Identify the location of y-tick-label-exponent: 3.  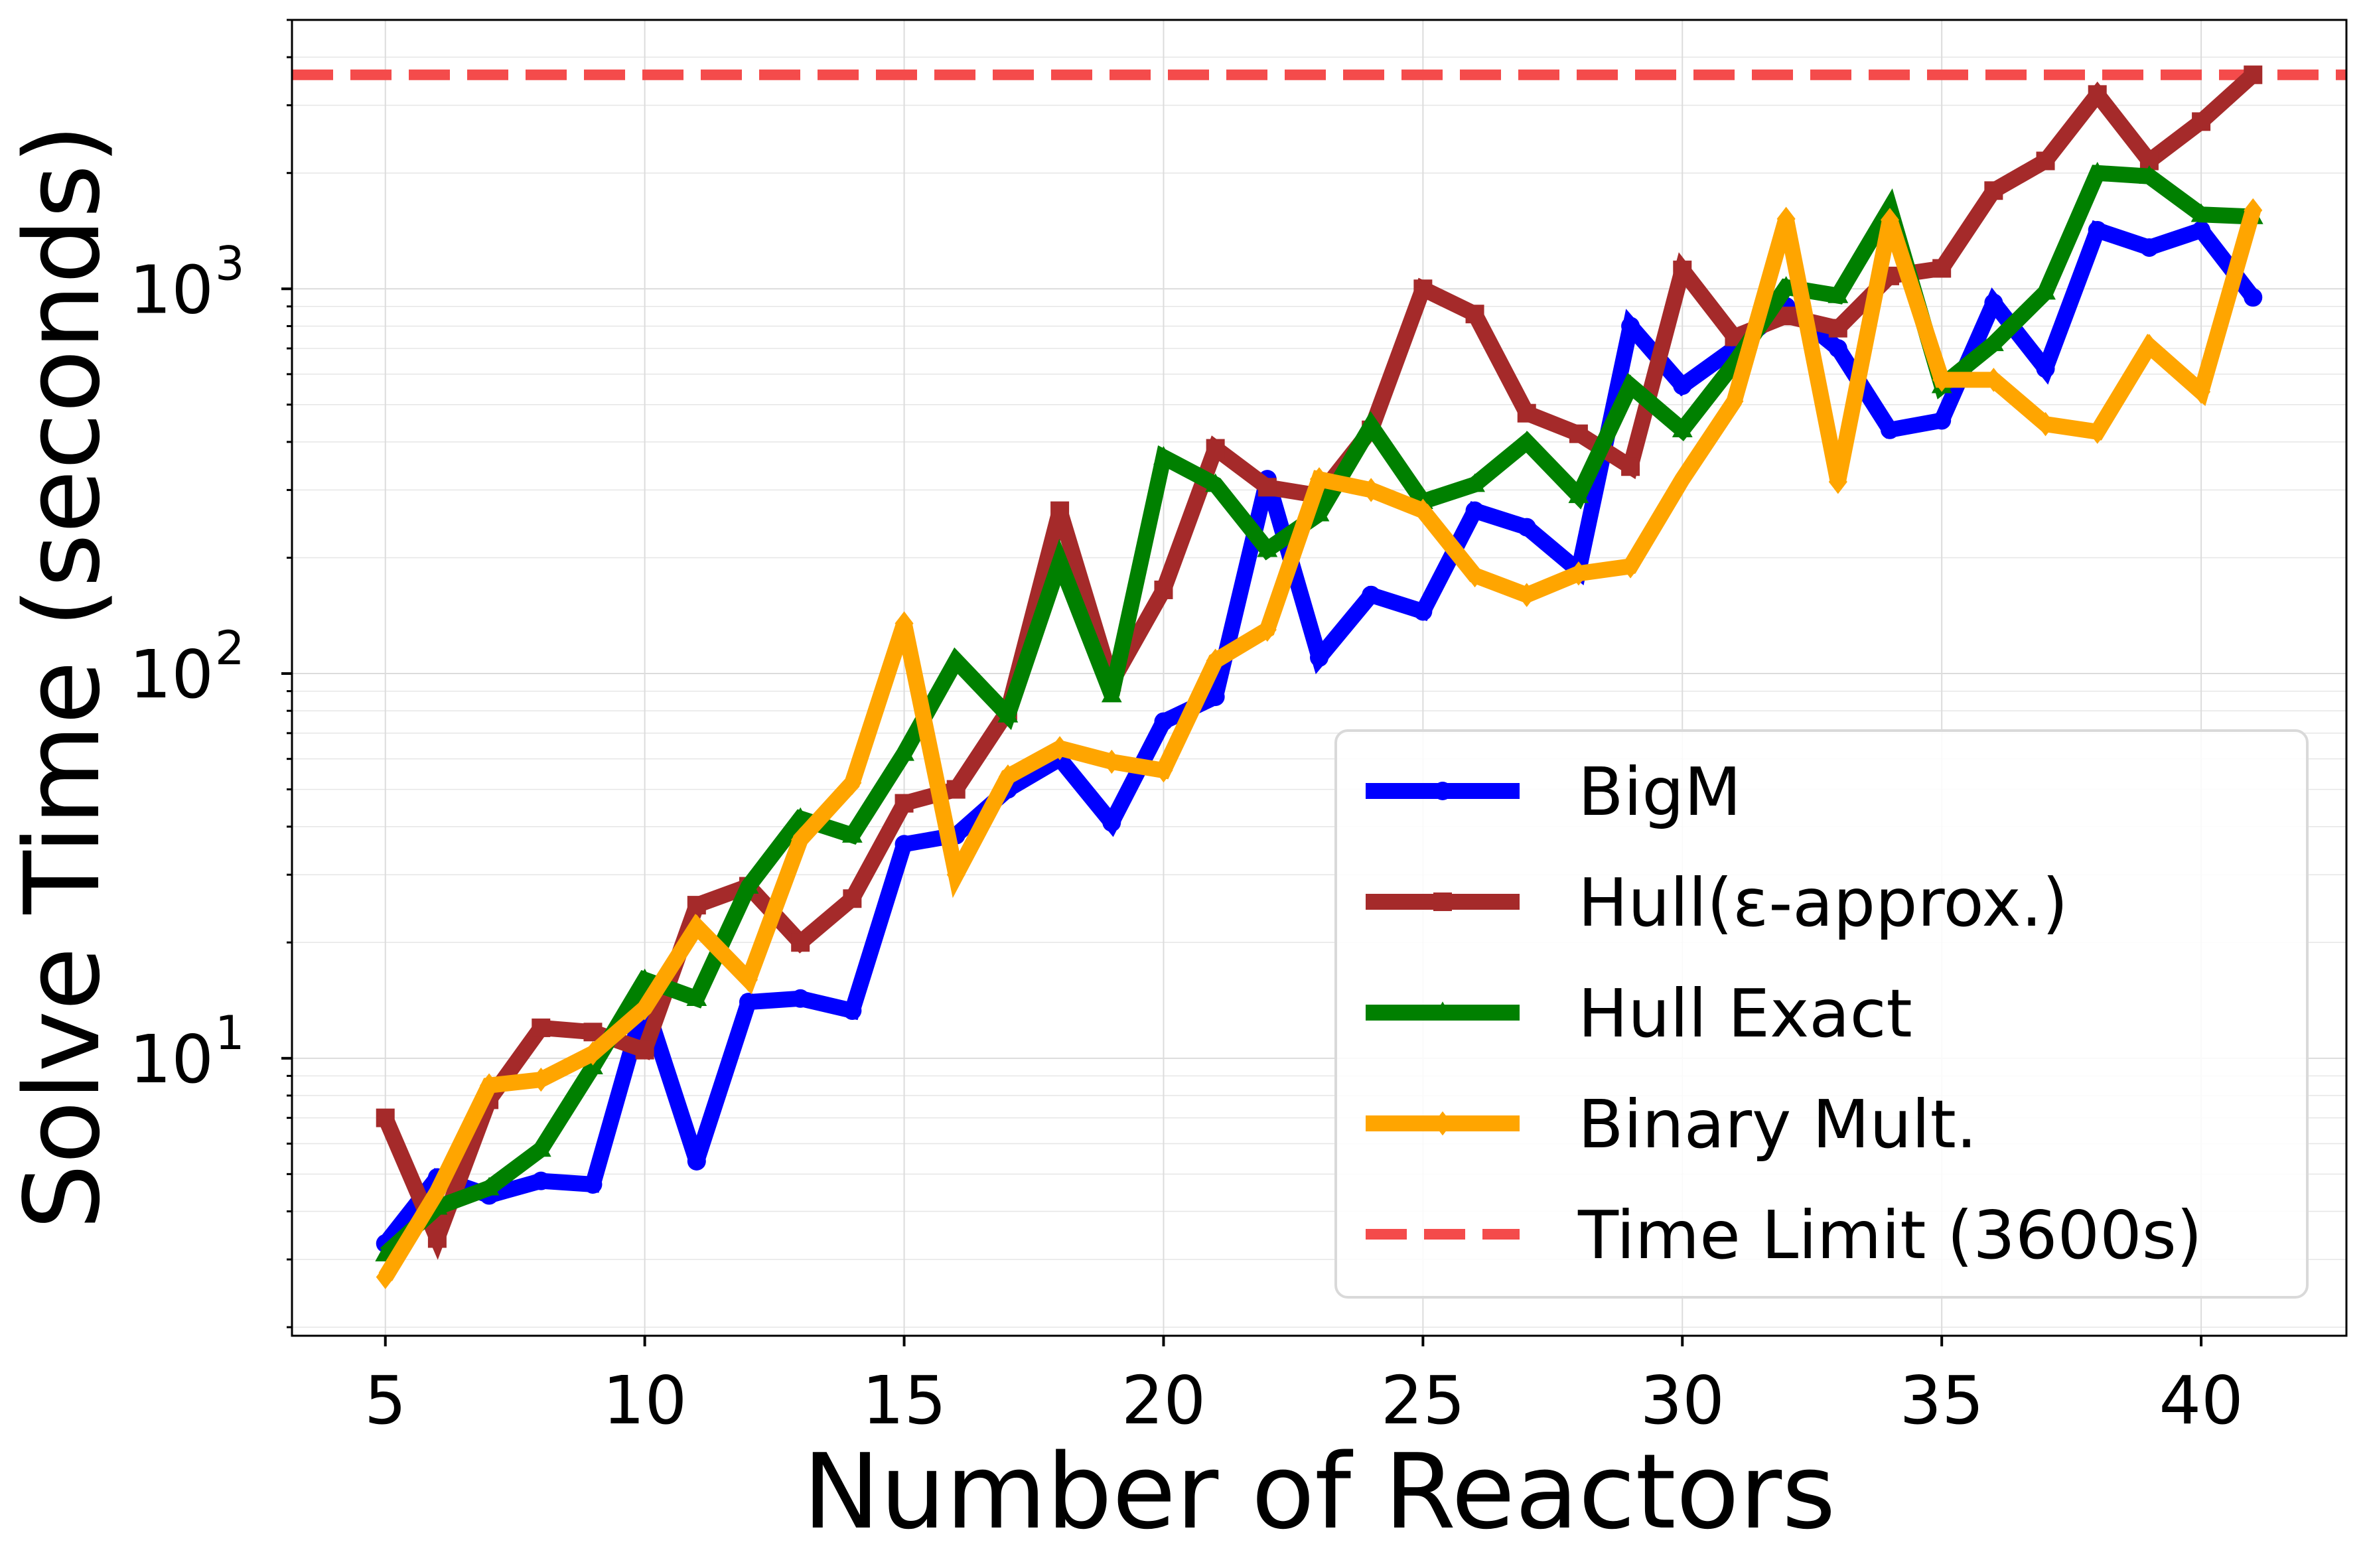
(230, 263).